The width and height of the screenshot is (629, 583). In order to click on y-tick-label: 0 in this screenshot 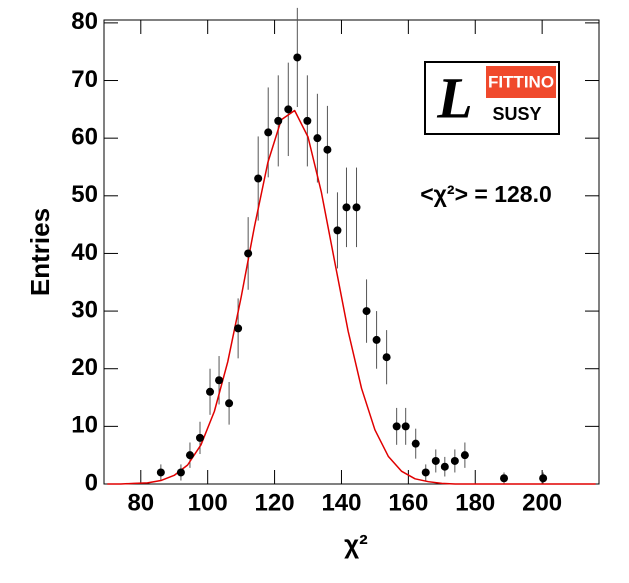, I will do `click(91, 482)`.